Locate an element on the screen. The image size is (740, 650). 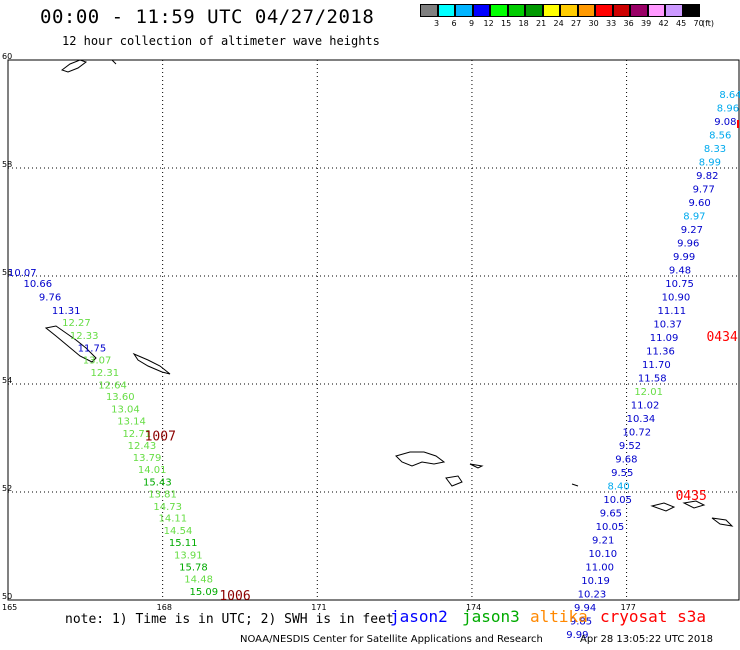
wave-height-label: 9.96 is located at coordinates (688, 243).